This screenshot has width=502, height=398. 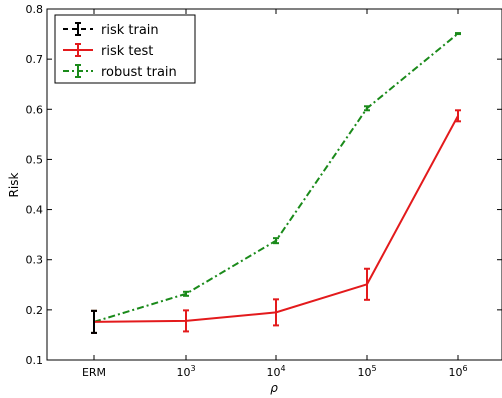 I want to click on y-tick-label: 0.4, so click(x=35, y=210).